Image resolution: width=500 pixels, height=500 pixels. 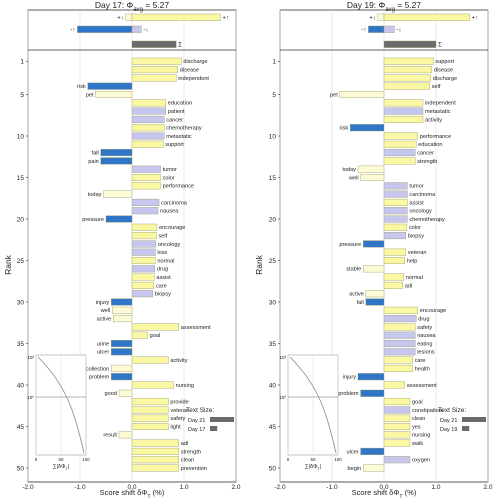 I want to click on y-tick-label: 45, so click(x=273, y=427).